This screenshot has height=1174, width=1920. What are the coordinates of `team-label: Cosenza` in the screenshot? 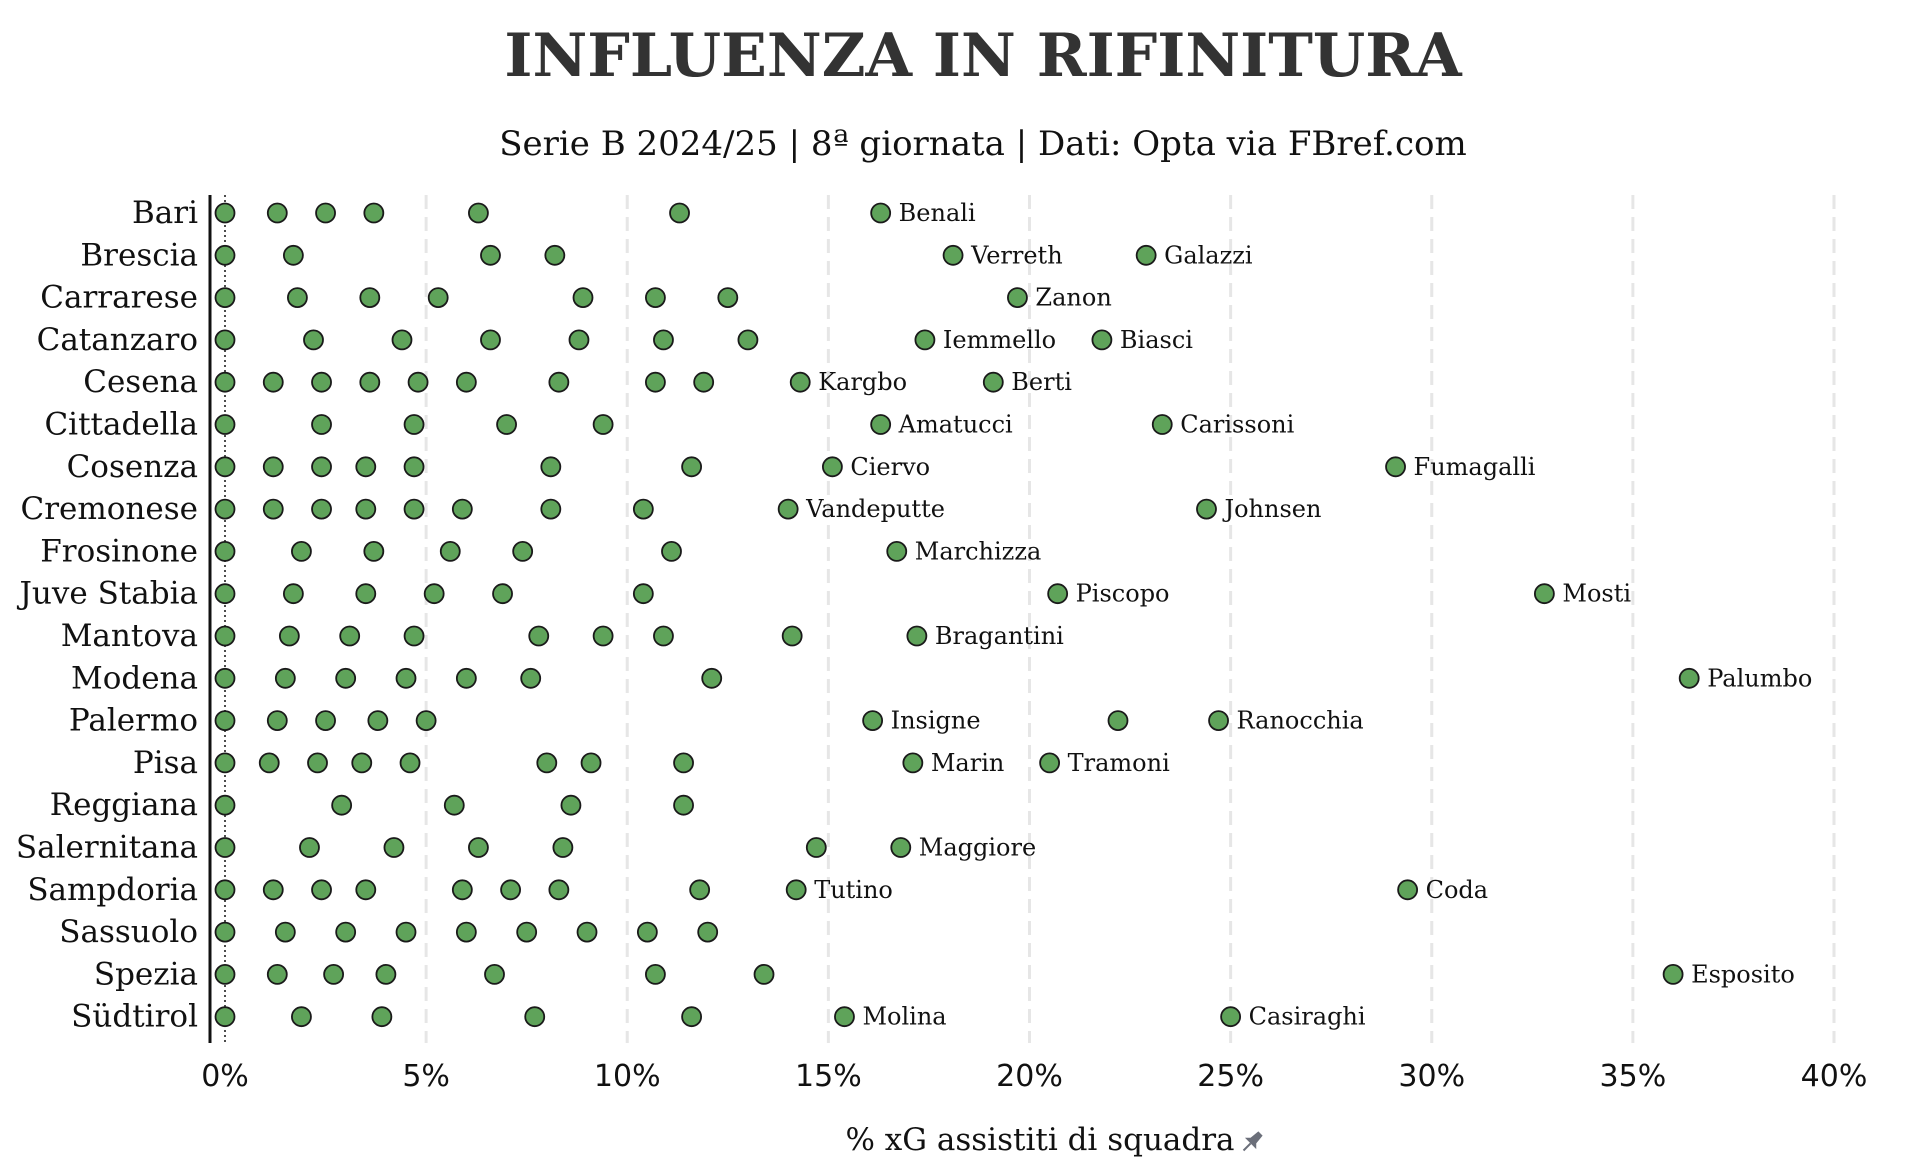 It's located at (132, 467).